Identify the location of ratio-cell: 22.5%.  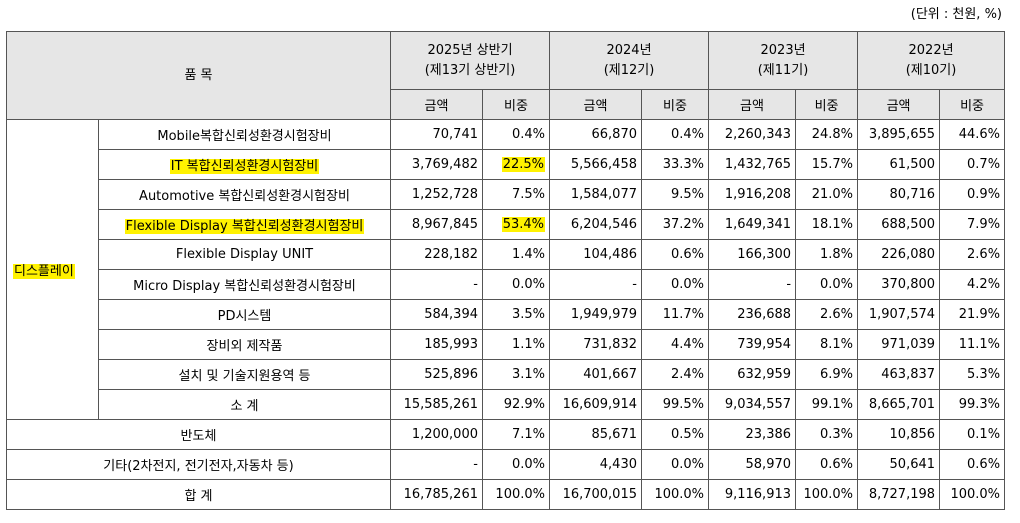
(516, 164).